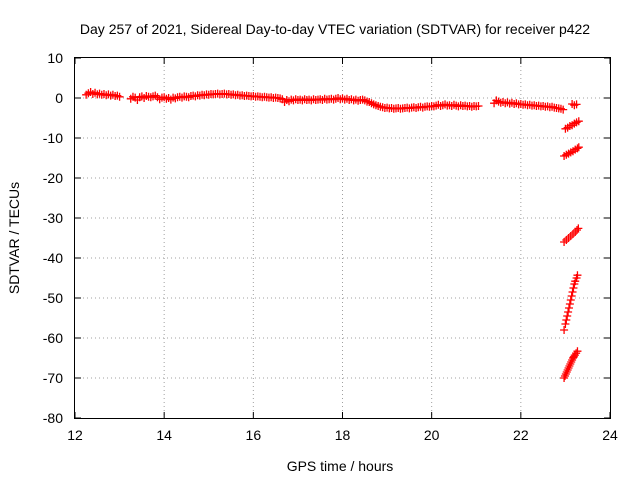 This screenshot has width=640, height=480. Describe the element at coordinates (53, 178) in the screenshot. I see `y-tick-label: -20` at that location.